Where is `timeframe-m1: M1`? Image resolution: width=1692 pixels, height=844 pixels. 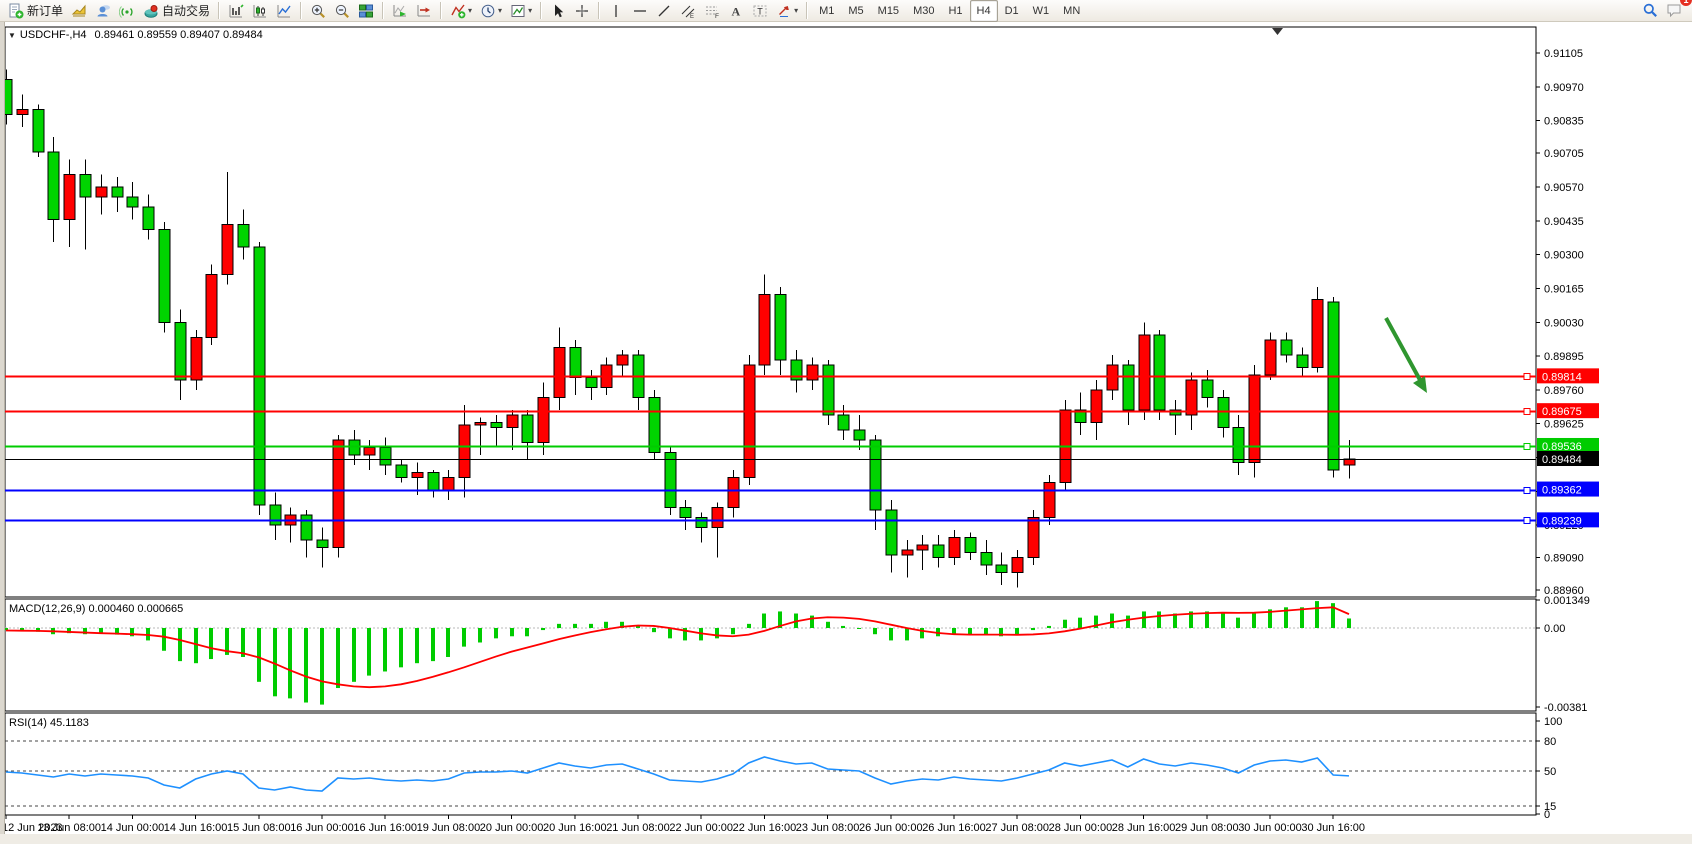
timeframe-m1: M1 is located at coordinates (827, 10).